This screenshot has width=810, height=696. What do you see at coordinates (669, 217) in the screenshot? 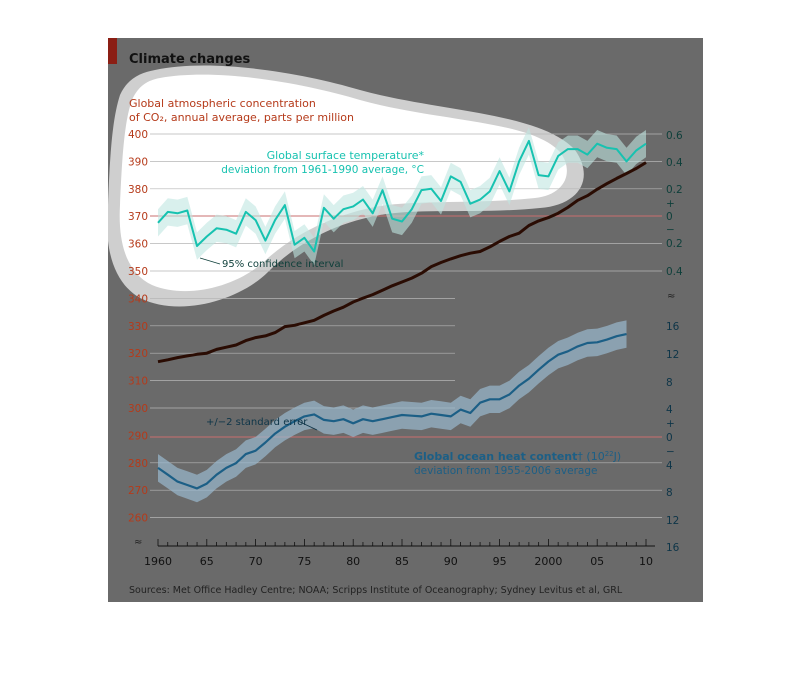
I see `temperature-tick-label: 0` at bounding box center [669, 217].